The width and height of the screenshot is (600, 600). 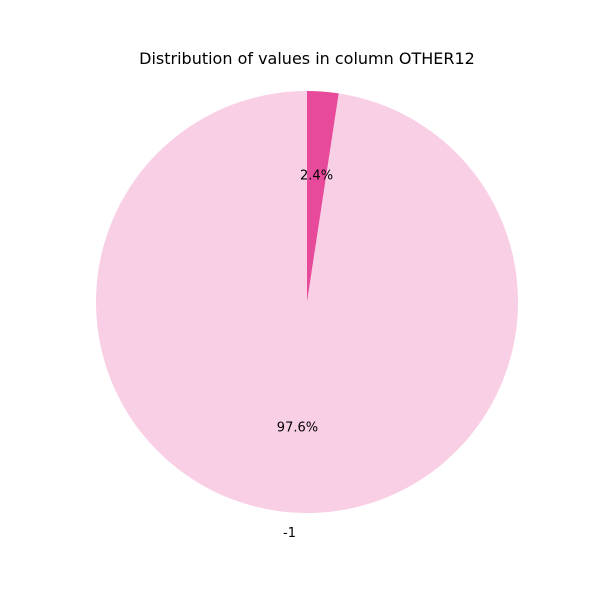 I want to click on pie-percent-label-0: 97.6%, so click(x=297, y=428).